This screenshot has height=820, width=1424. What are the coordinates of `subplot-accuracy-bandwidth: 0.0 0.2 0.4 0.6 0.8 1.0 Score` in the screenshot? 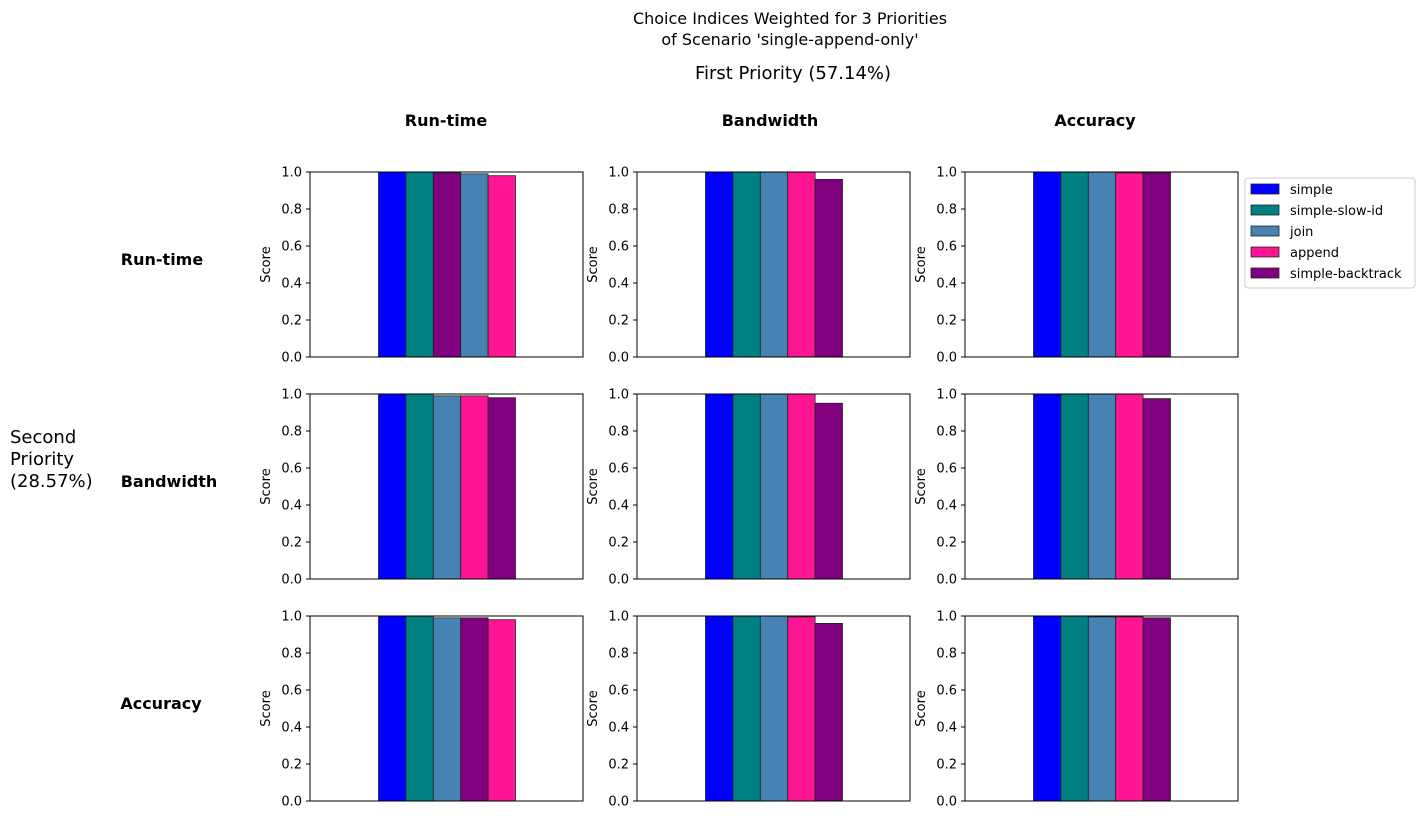 It's located at (748, 710).